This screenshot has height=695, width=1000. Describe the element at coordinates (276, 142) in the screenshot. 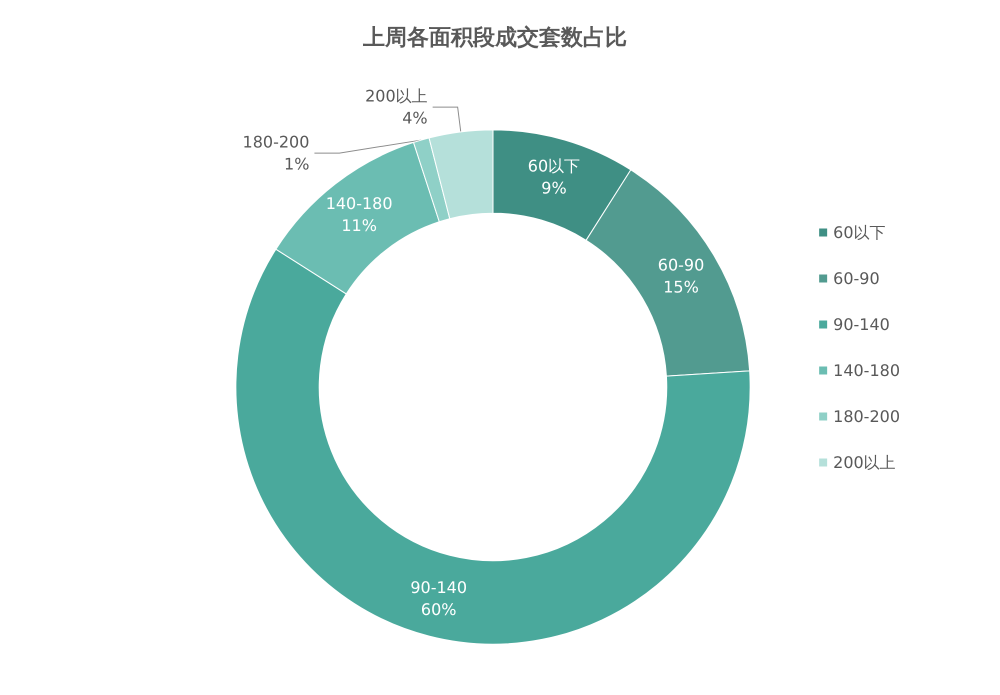

I see `slice-label: 180-200` at that location.